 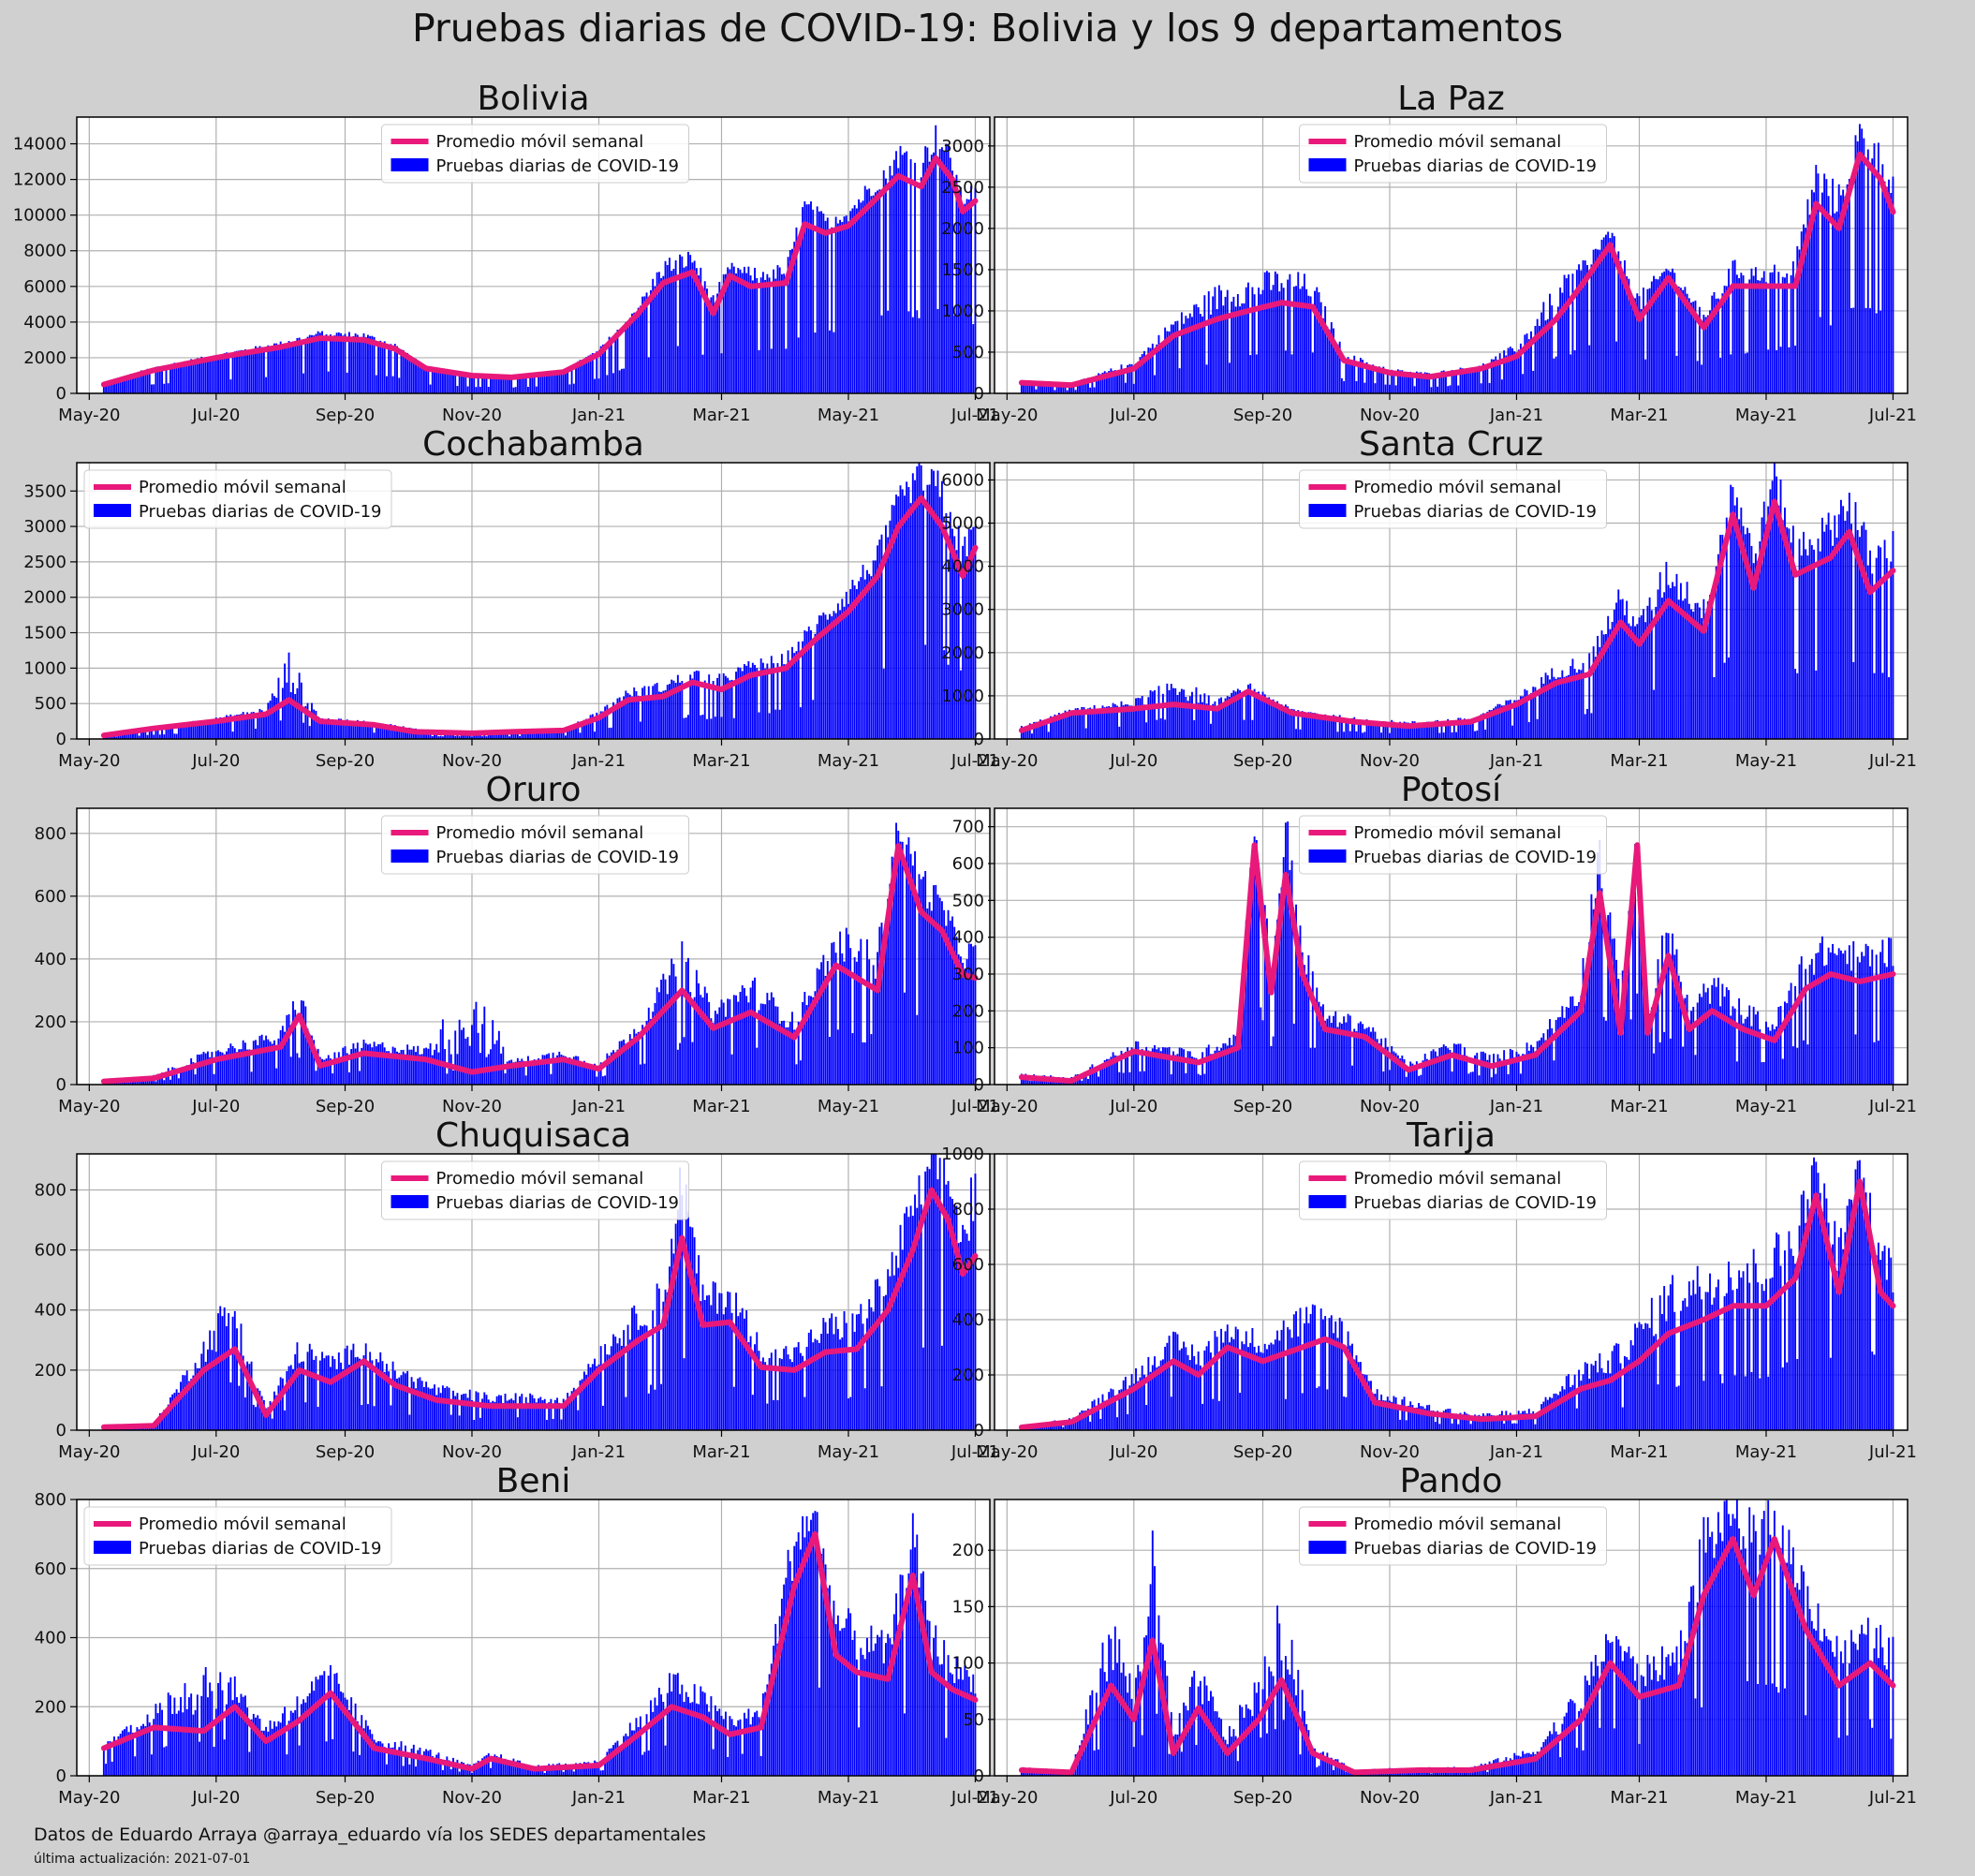 What do you see at coordinates (44, 491) in the screenshot?
I see `y-tick-label: 3500` at bounding box center [44, 491].